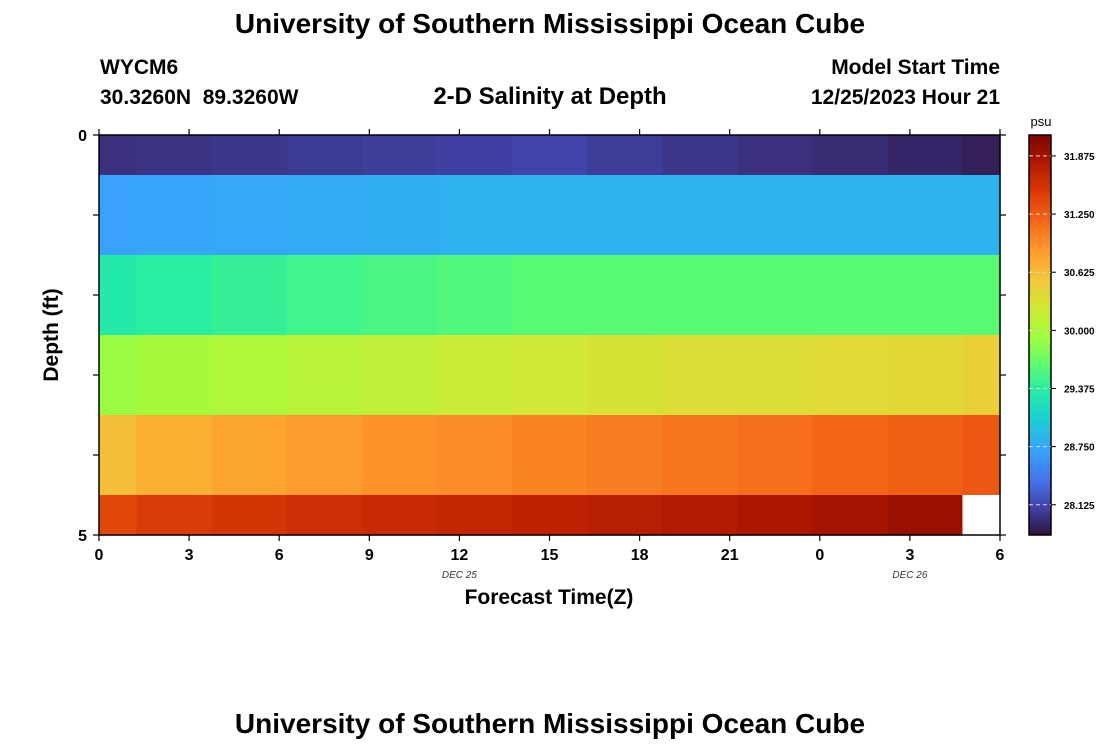  What do you see at coordinates (550, 555) in the screenshot?
I see `x-tick-label: 15` at bounding box center [550, 555].